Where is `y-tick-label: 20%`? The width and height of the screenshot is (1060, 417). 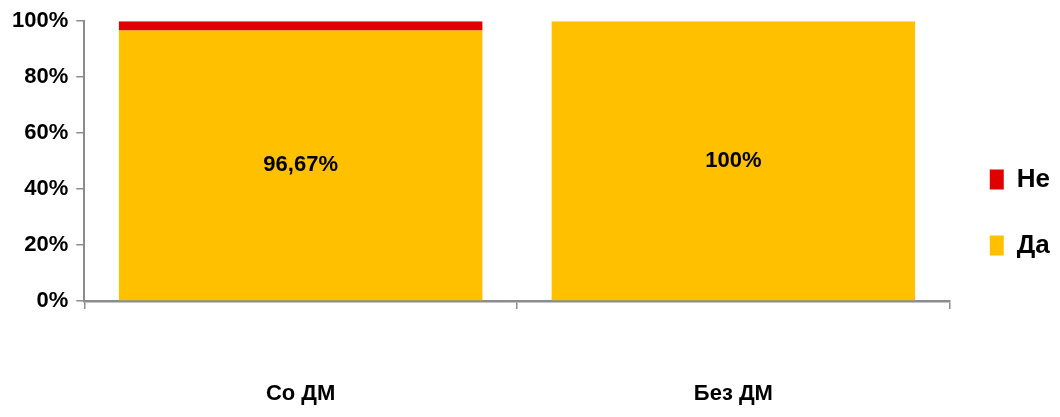
y-tick-label: 20% is located at coordinates (46, 244).